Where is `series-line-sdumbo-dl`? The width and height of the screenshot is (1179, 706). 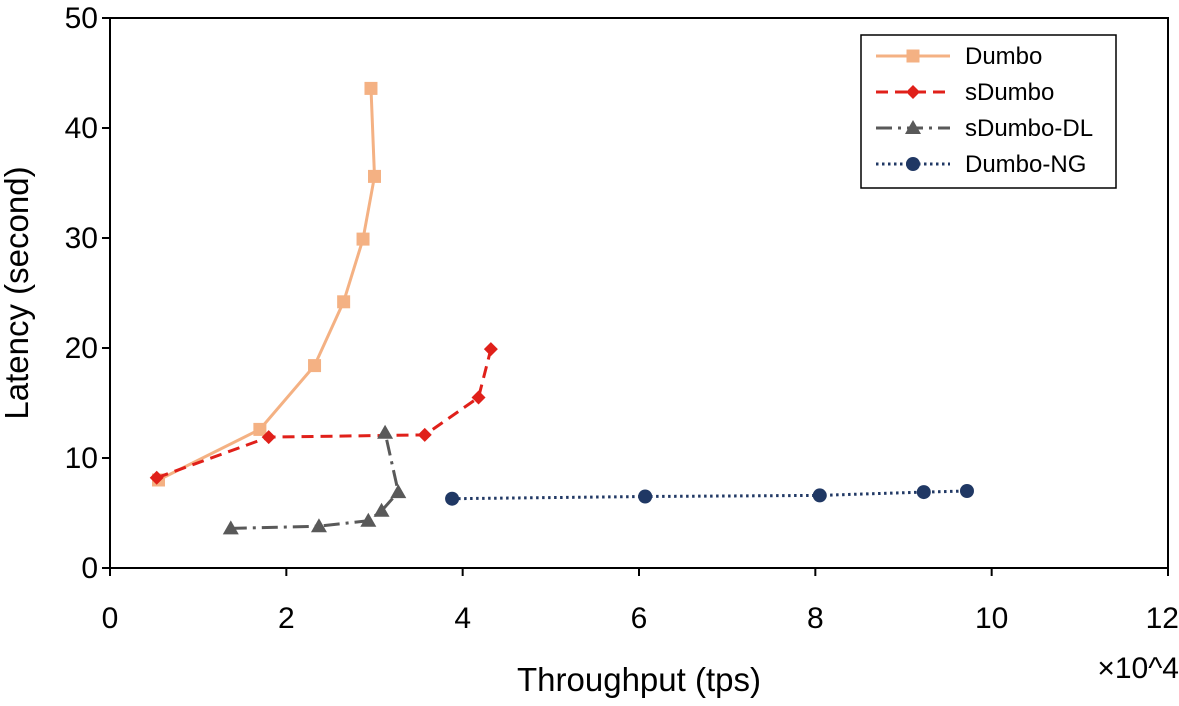
series-line-sdumbo-dl is located at coordinates (315, 481).